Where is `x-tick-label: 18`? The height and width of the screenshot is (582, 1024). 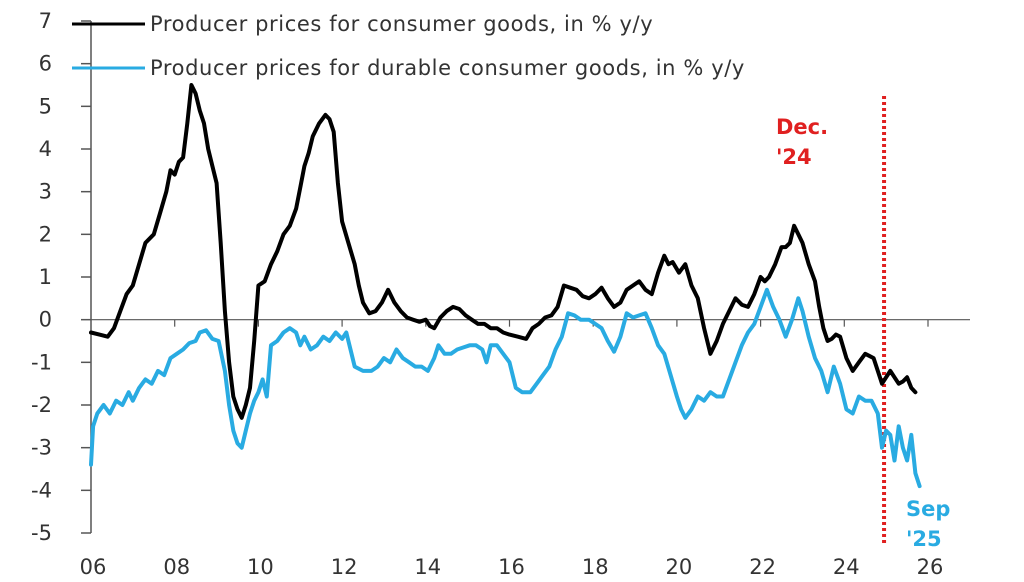
x-tick-label: 18 is located at coordinates (595, 567).